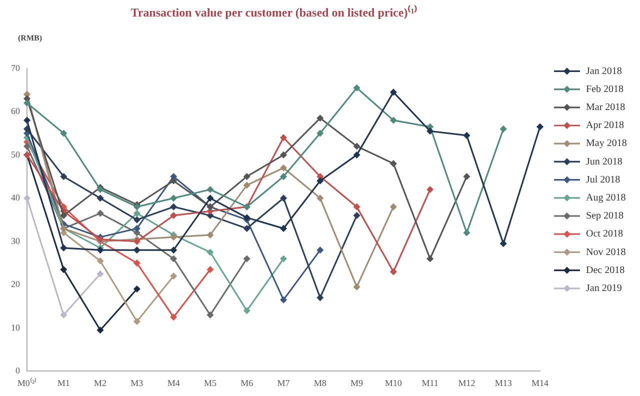 The image size is (640, 396). I want to click on x-tick-label: M13, so click(503, 383).